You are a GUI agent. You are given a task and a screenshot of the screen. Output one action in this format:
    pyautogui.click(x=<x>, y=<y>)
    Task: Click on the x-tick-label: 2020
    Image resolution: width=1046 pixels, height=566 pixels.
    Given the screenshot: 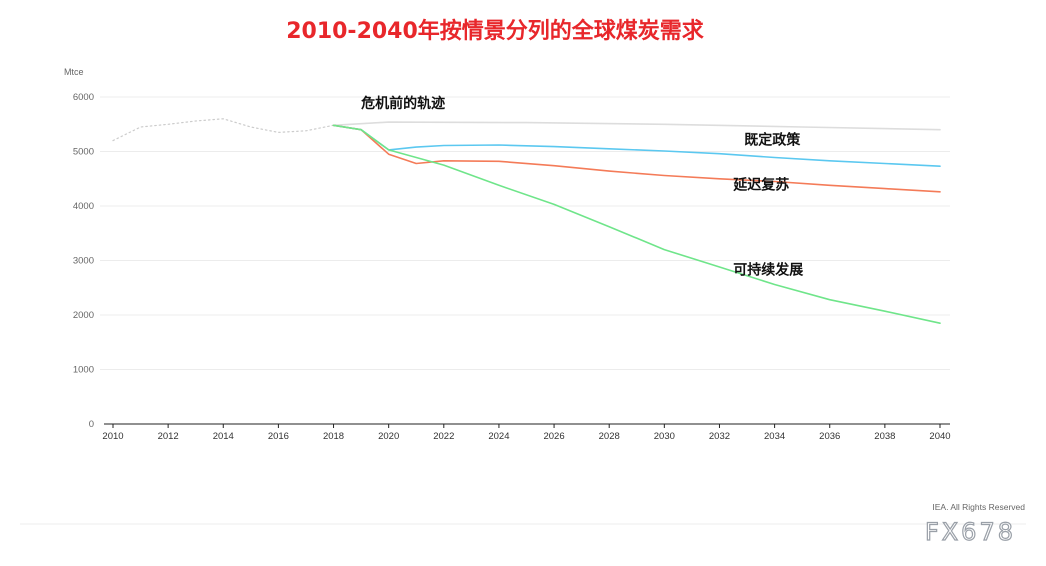 What is the action you would take?
    pyautogui.click(x=388, y=436)
    